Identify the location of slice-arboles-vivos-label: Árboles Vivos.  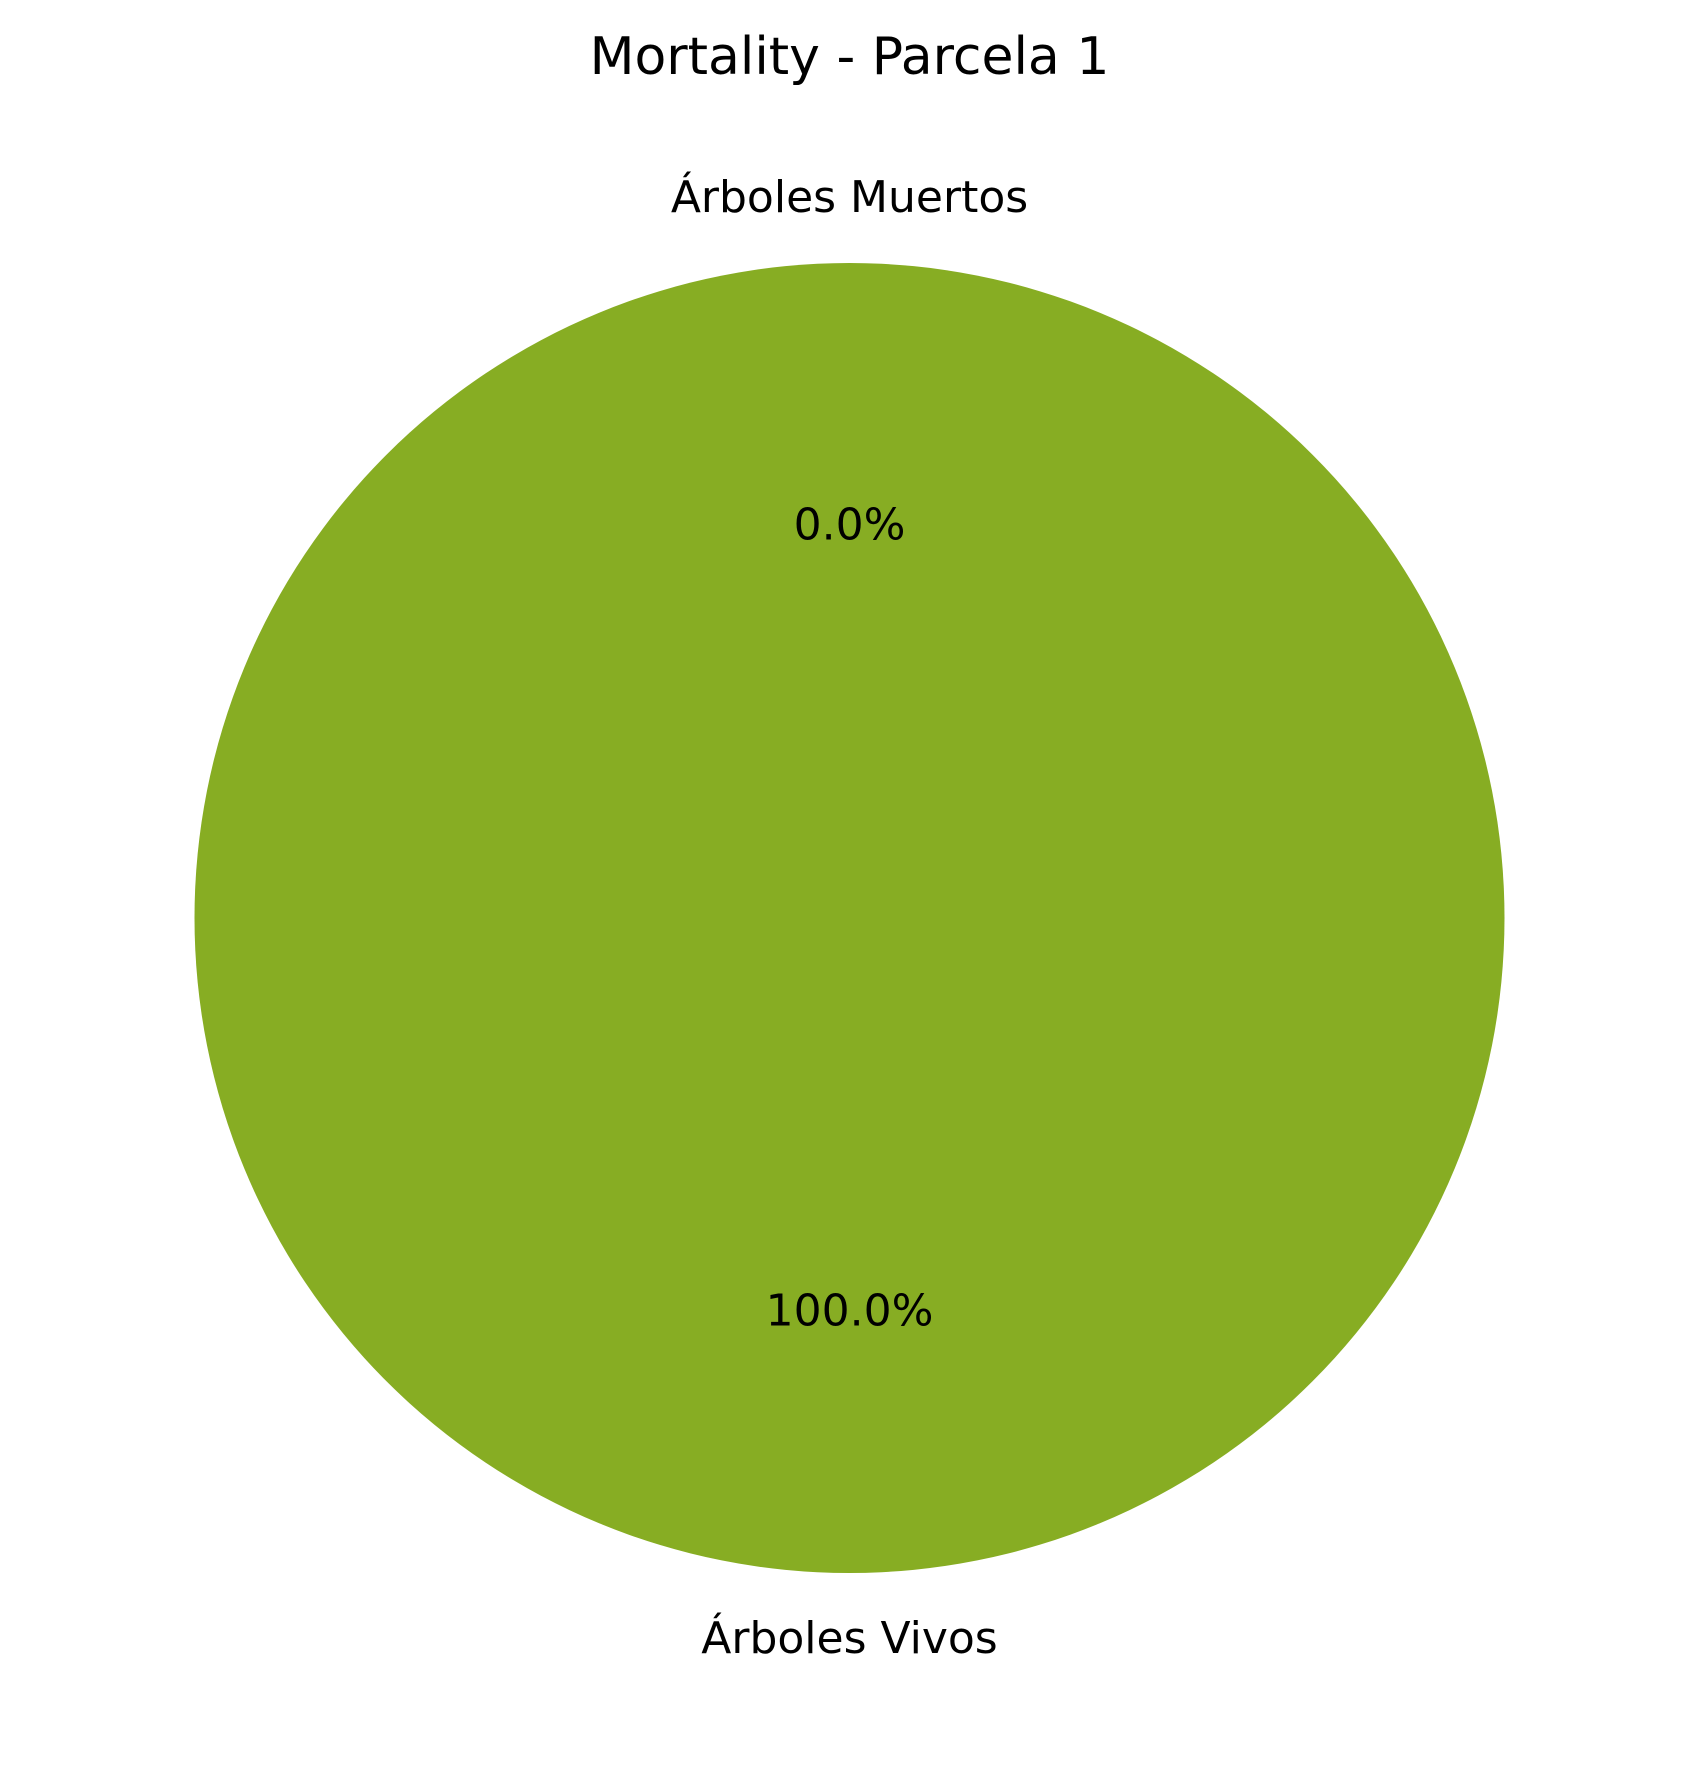
(849, 1637).